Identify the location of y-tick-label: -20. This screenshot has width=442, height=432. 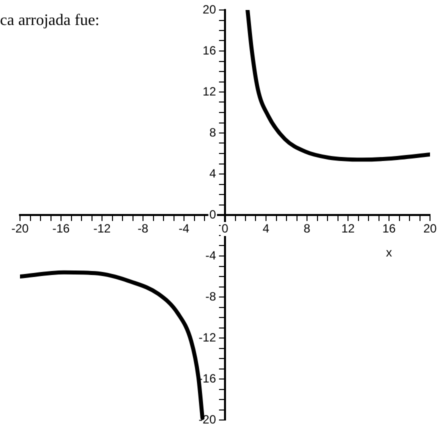
(207, 419).